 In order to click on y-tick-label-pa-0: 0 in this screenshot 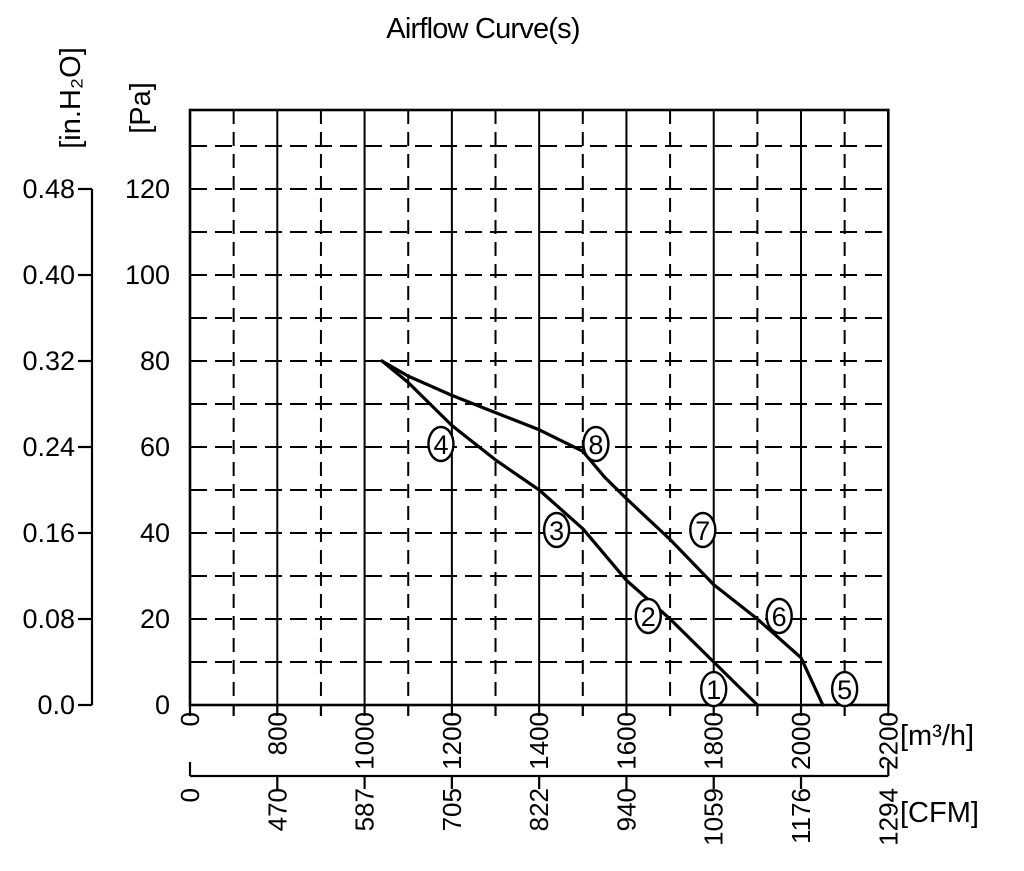, I will do `click(162, 705)`.